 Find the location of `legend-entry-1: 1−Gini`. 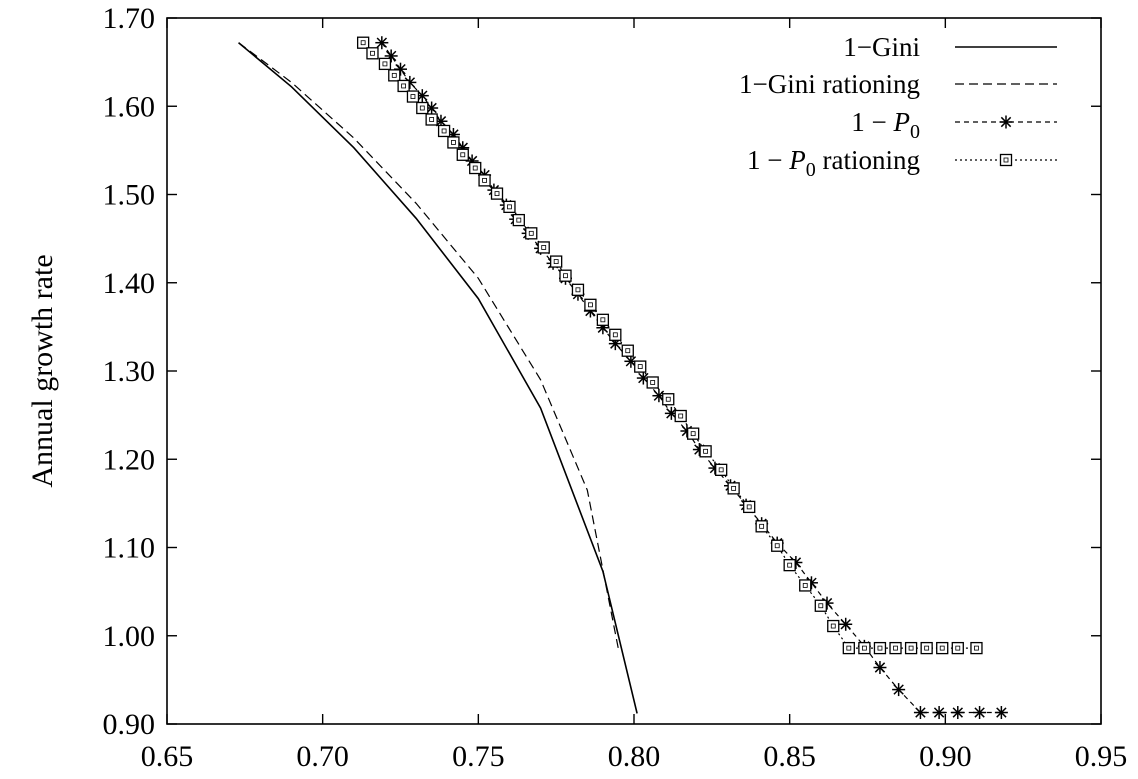

legend-entry-1: 1−Gini is located at coordinates (950, 47).